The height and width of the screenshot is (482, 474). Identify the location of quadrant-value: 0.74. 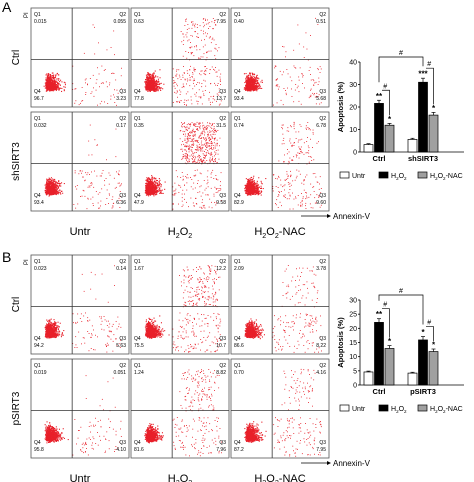
(239, 126).